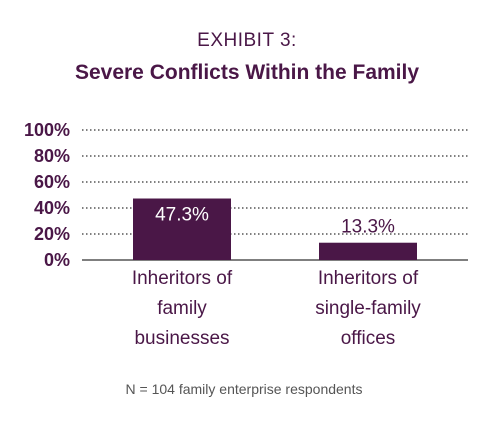  I want to click on y-tick-label: 60%, so click(52, 182).